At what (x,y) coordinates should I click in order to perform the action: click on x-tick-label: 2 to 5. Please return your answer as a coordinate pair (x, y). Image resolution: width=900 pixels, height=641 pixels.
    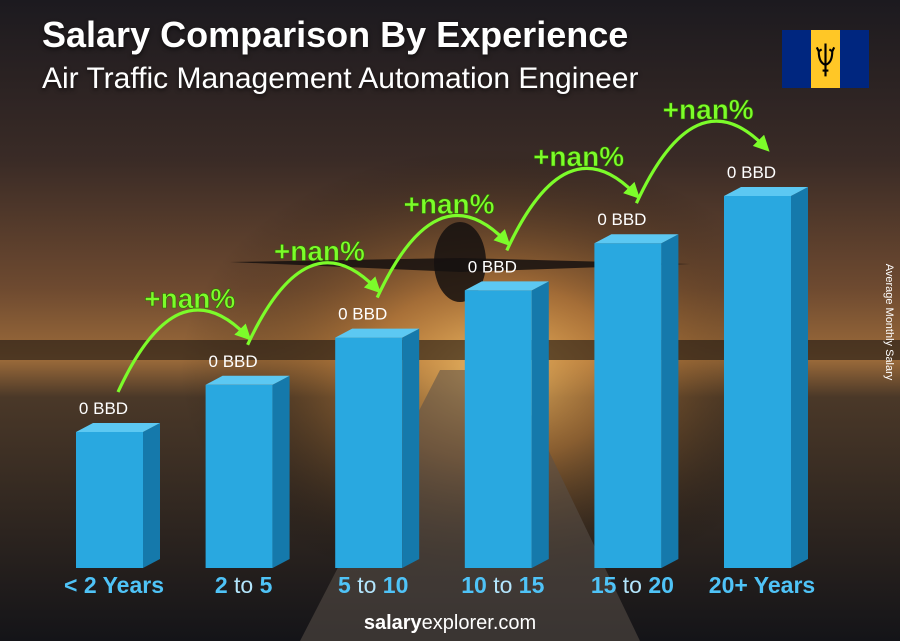
    Looking at the image, I should click on (244, 585).